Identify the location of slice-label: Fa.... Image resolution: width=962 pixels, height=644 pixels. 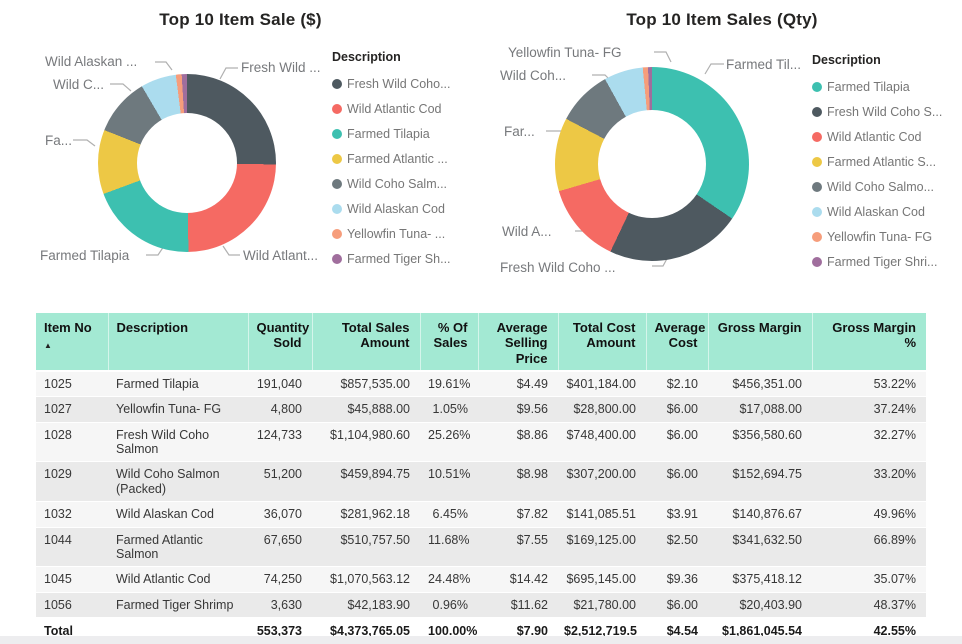
(59, 140).